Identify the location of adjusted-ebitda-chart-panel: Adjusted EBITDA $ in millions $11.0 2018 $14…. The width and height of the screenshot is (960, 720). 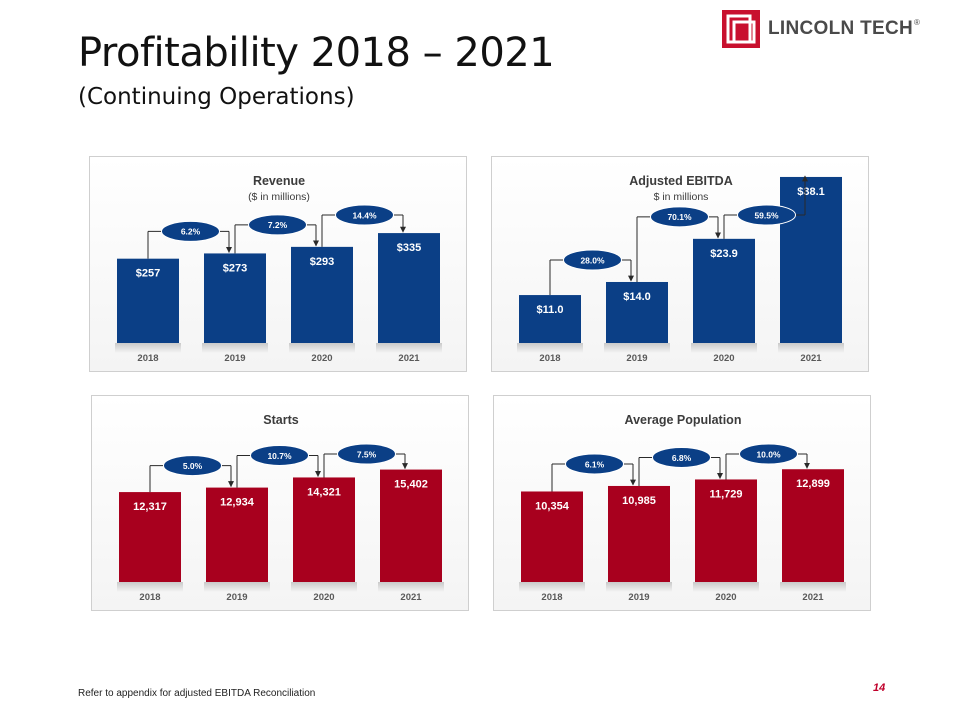
(680, 264).